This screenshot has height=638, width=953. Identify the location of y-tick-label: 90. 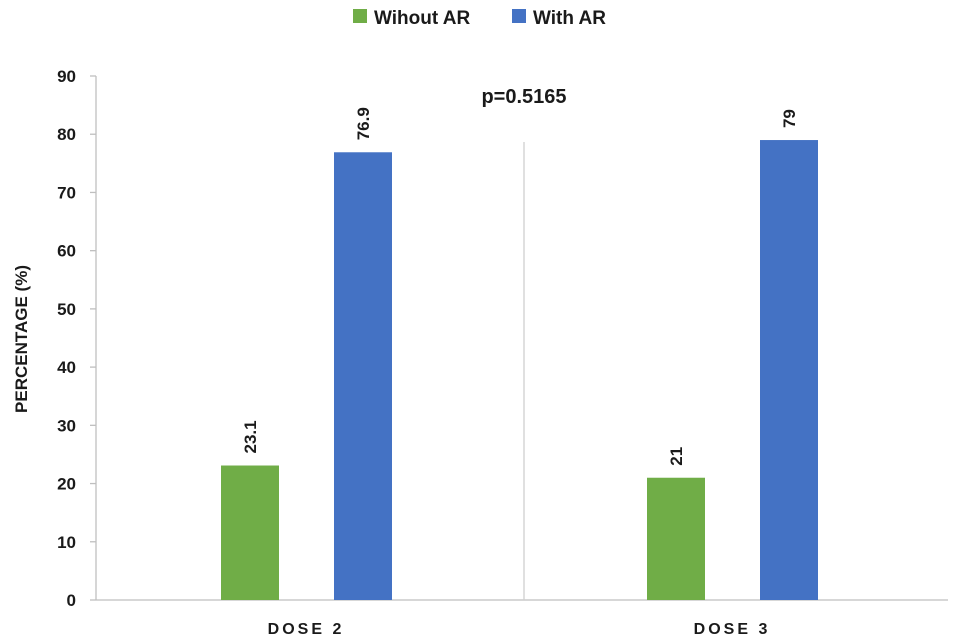
(66, 76).